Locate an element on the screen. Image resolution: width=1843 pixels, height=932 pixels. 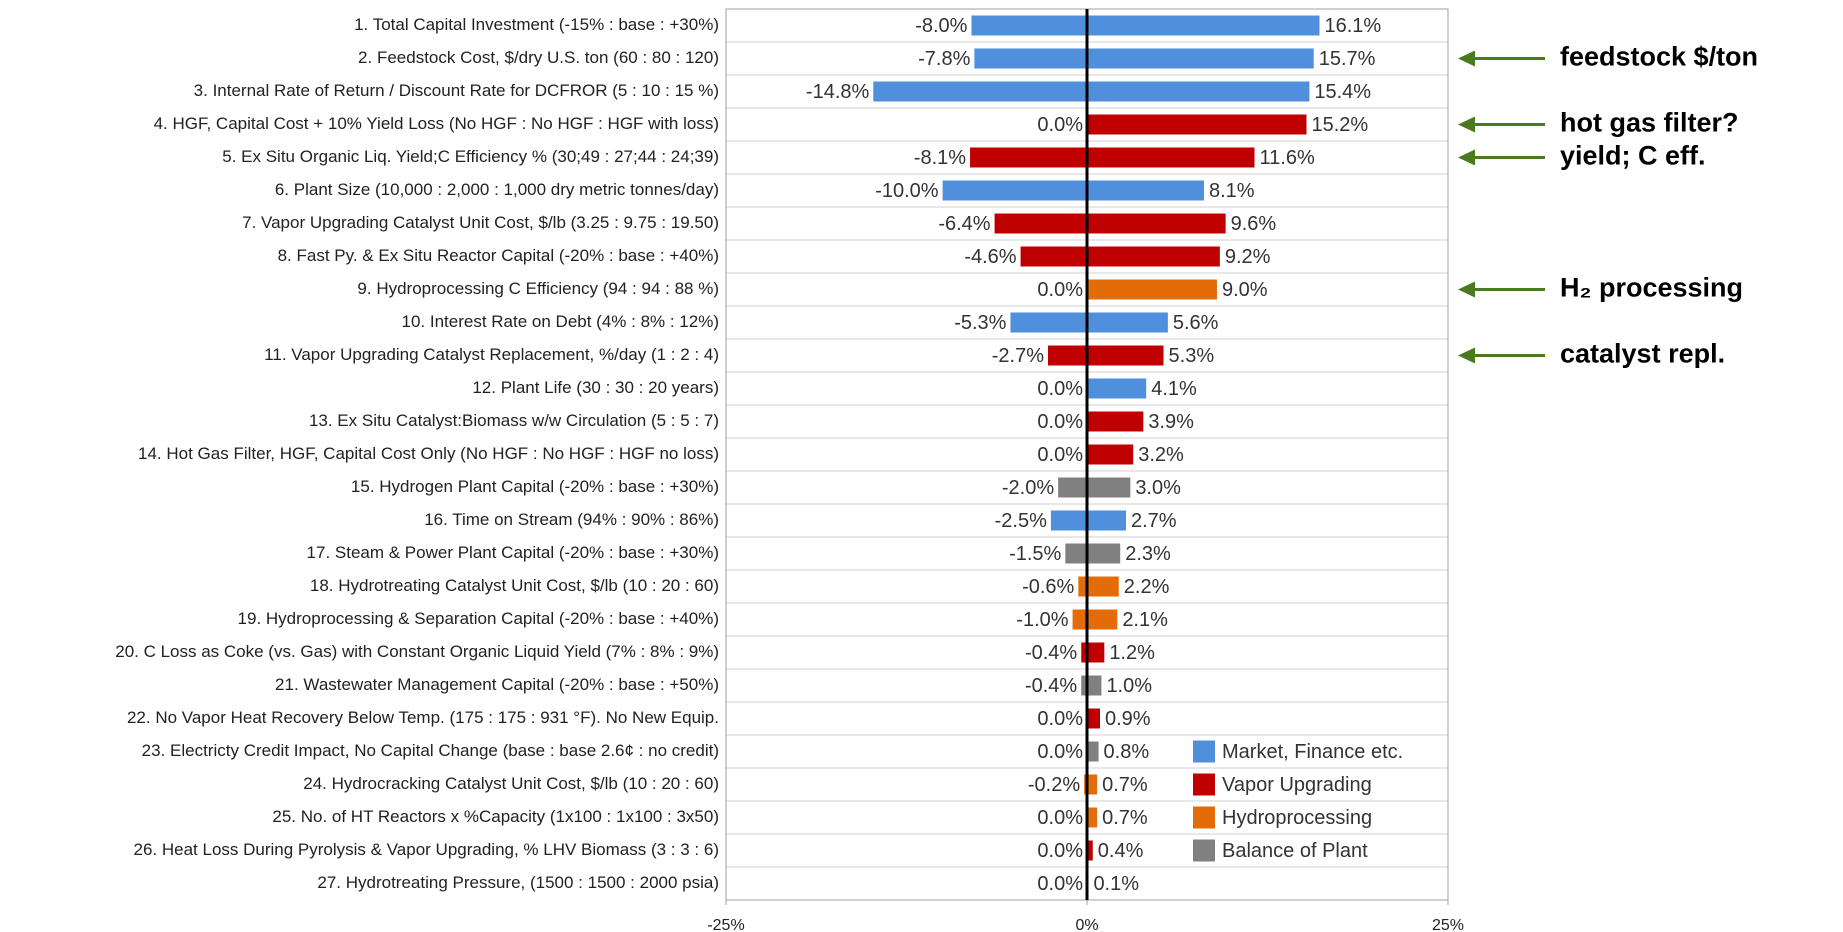
x-tick-label: 0% is located at coordinates (1086, 924).